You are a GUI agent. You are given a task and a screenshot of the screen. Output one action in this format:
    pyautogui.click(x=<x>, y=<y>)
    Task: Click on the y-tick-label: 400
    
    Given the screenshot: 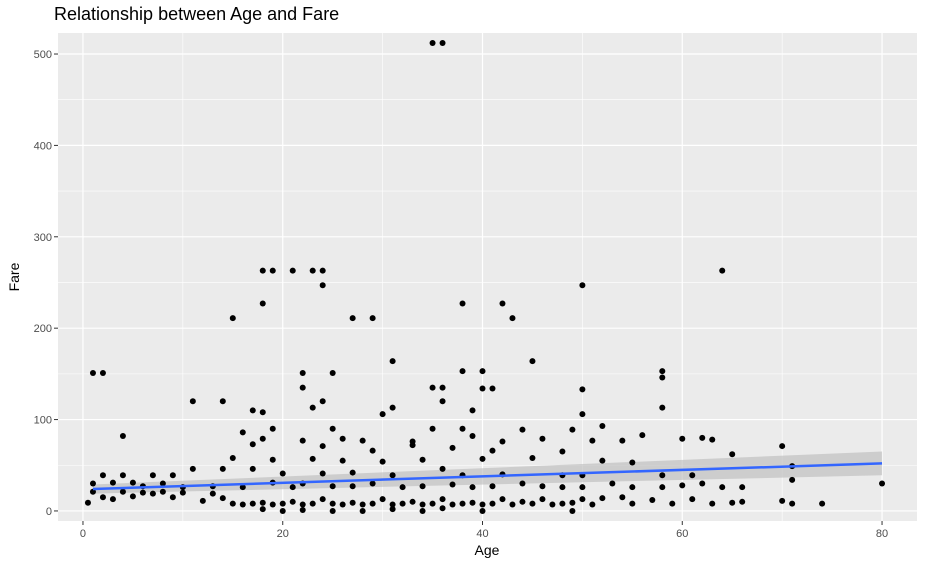 What is the action you would take?
    pyautogui.click(x=43, y=146)
    